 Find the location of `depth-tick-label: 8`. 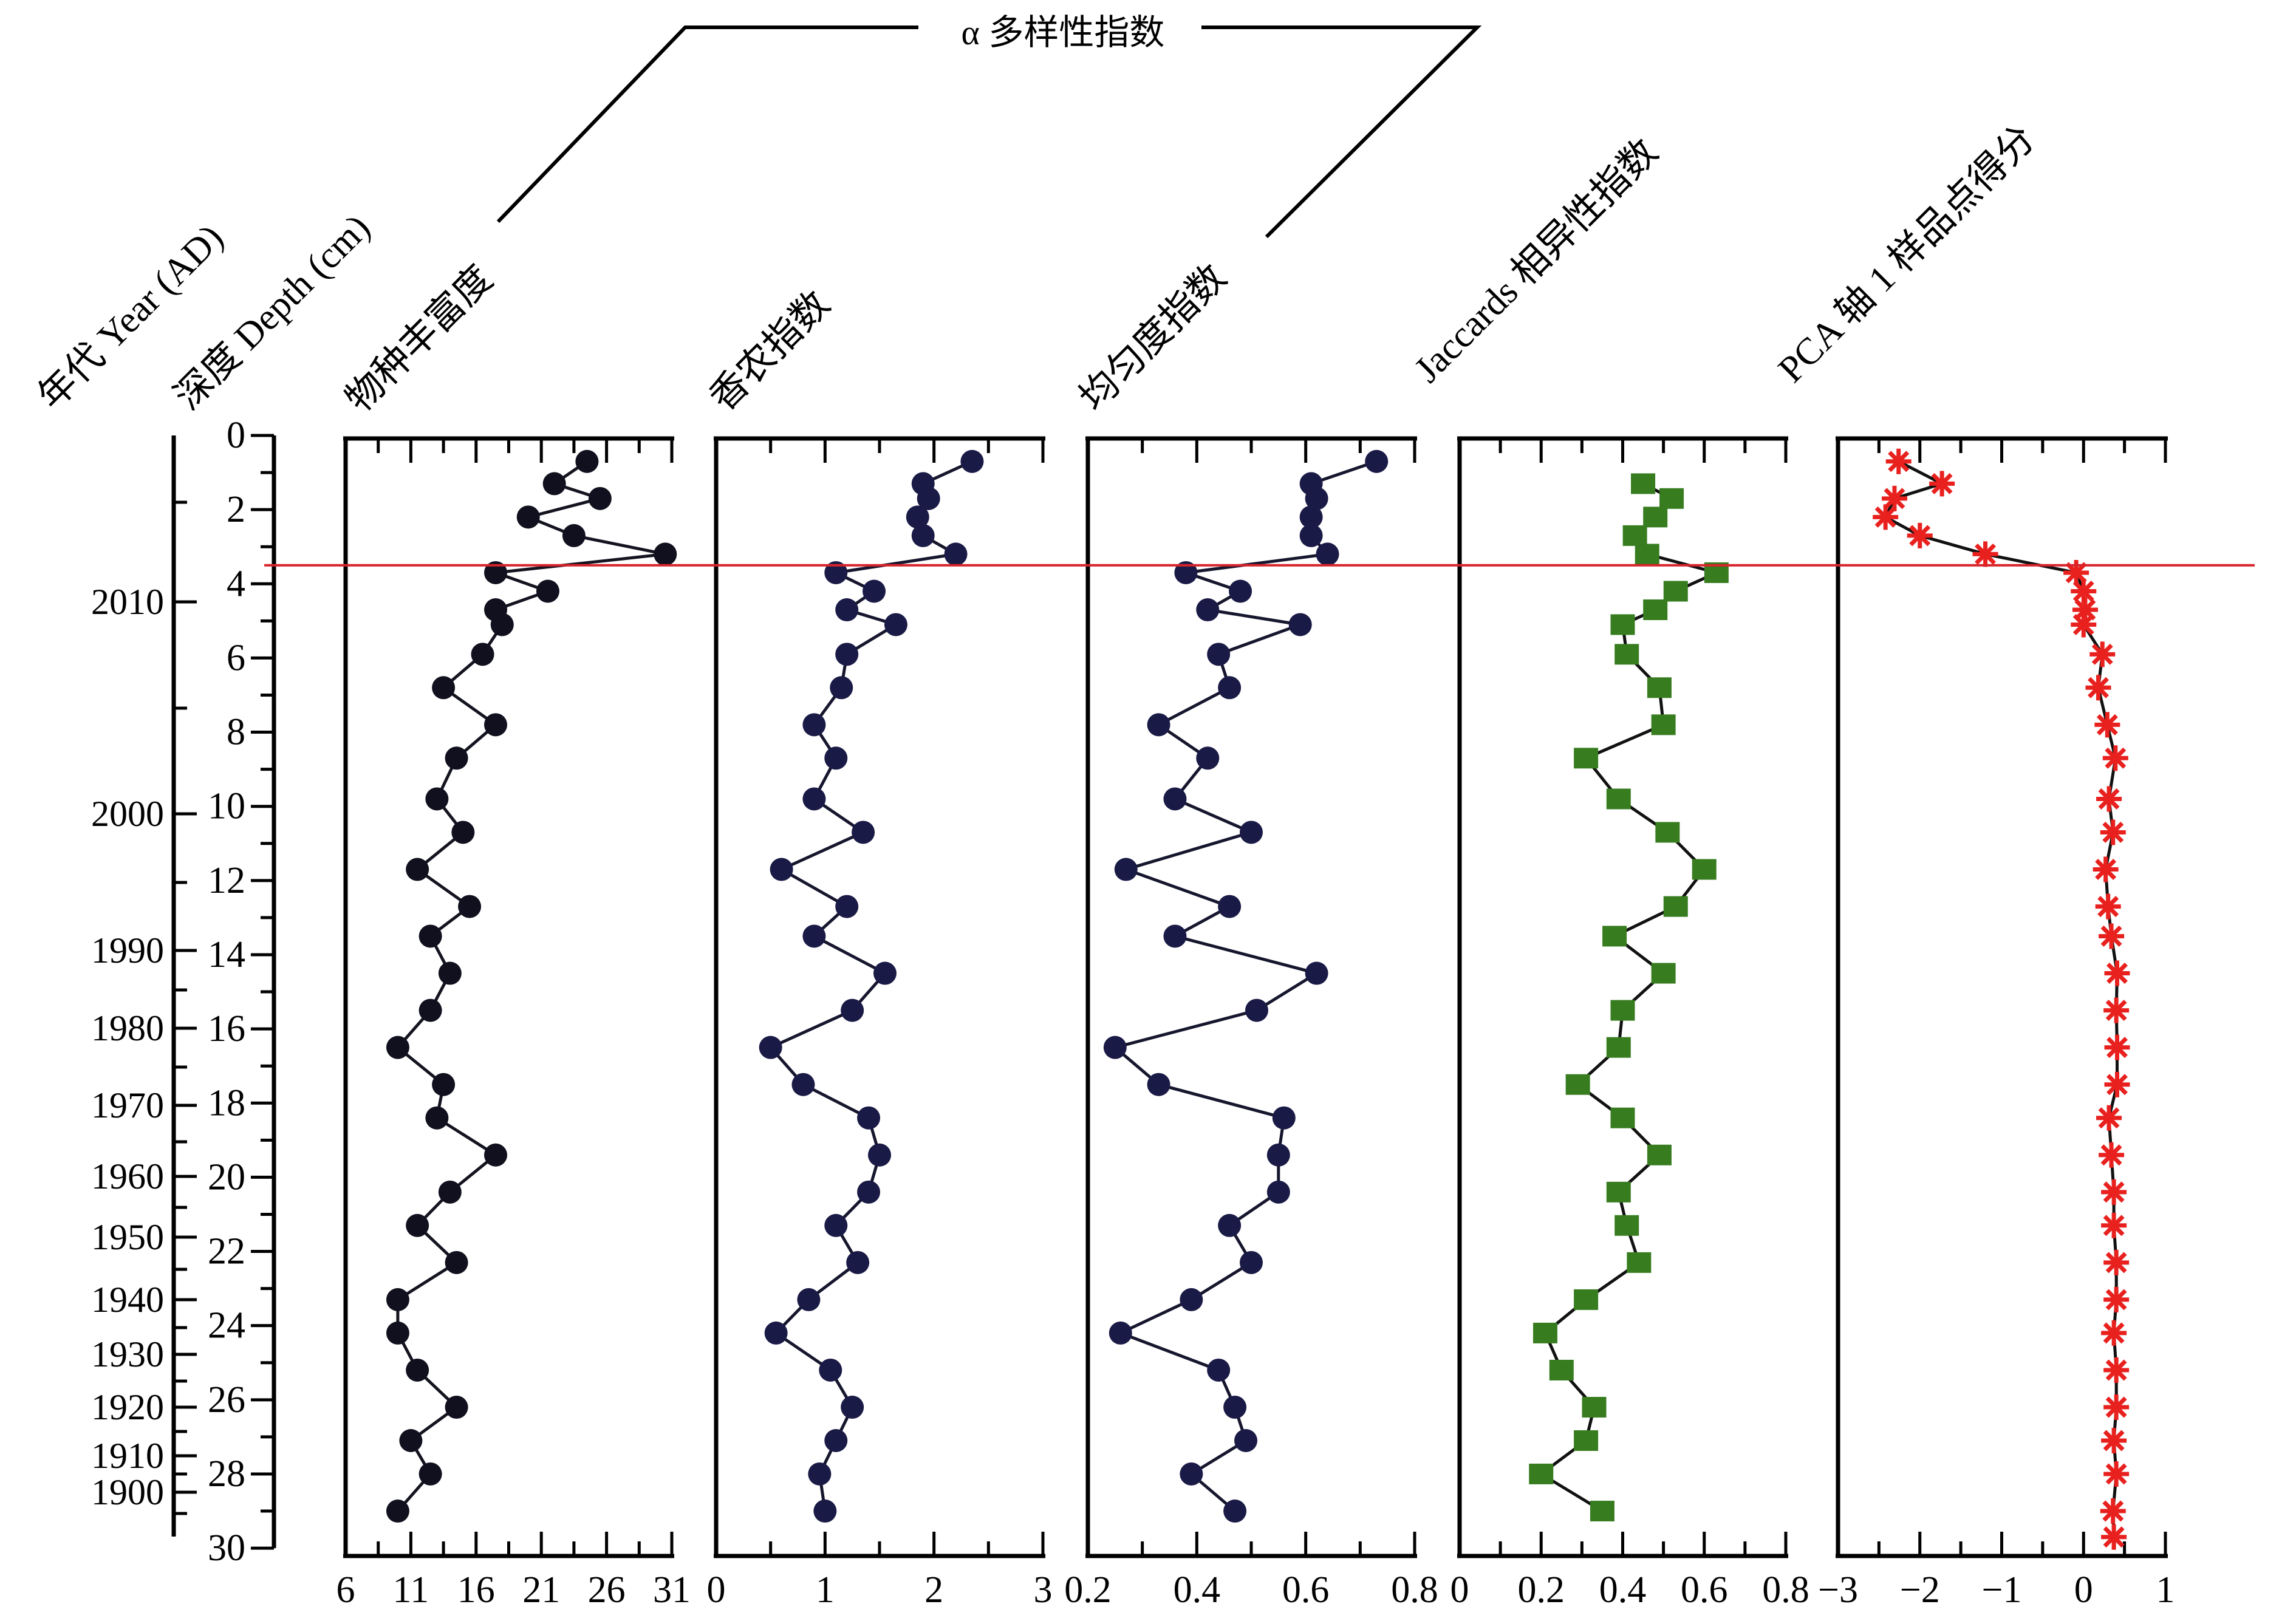

depth-tick-label: 8 is located at coordinates (236, 732).